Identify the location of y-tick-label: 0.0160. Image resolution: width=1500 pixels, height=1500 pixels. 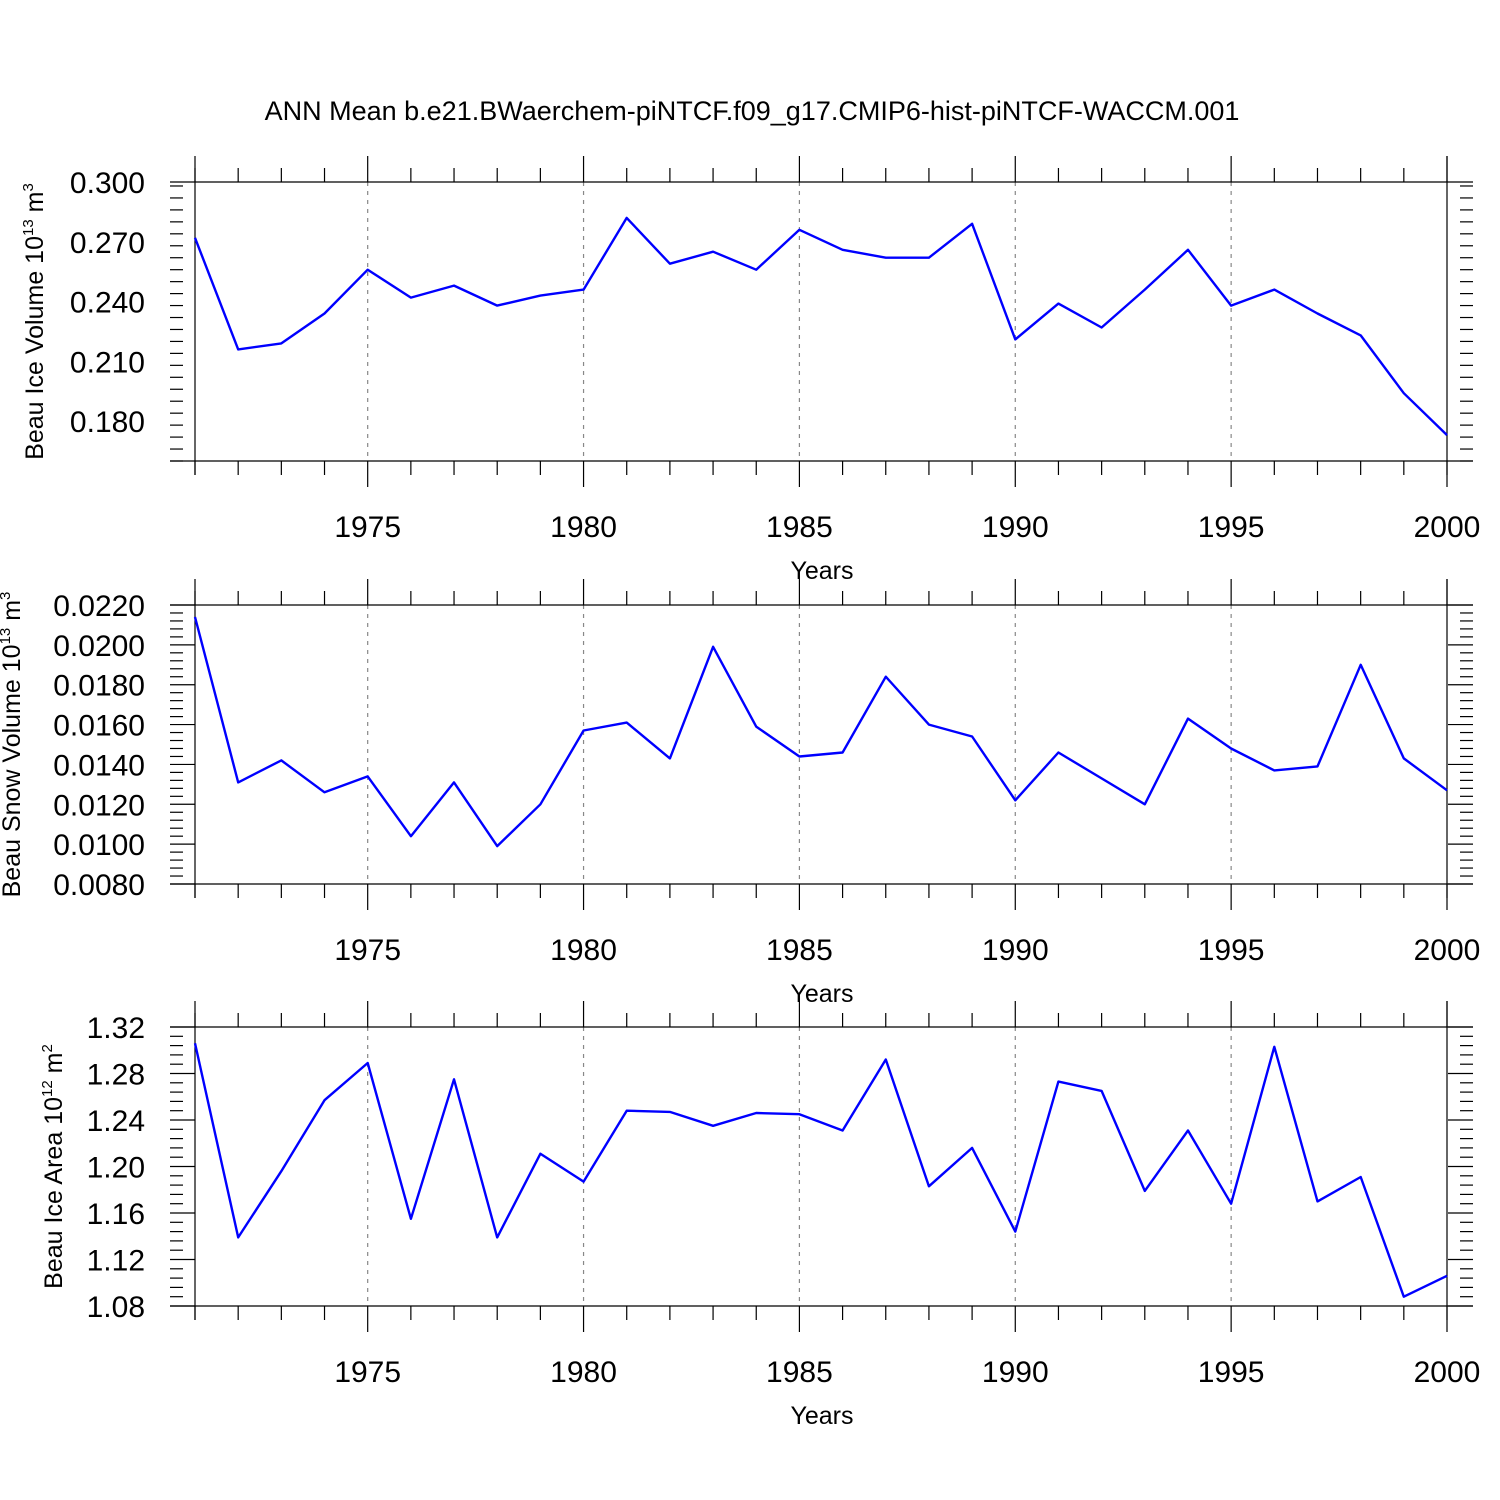
(99, 726).